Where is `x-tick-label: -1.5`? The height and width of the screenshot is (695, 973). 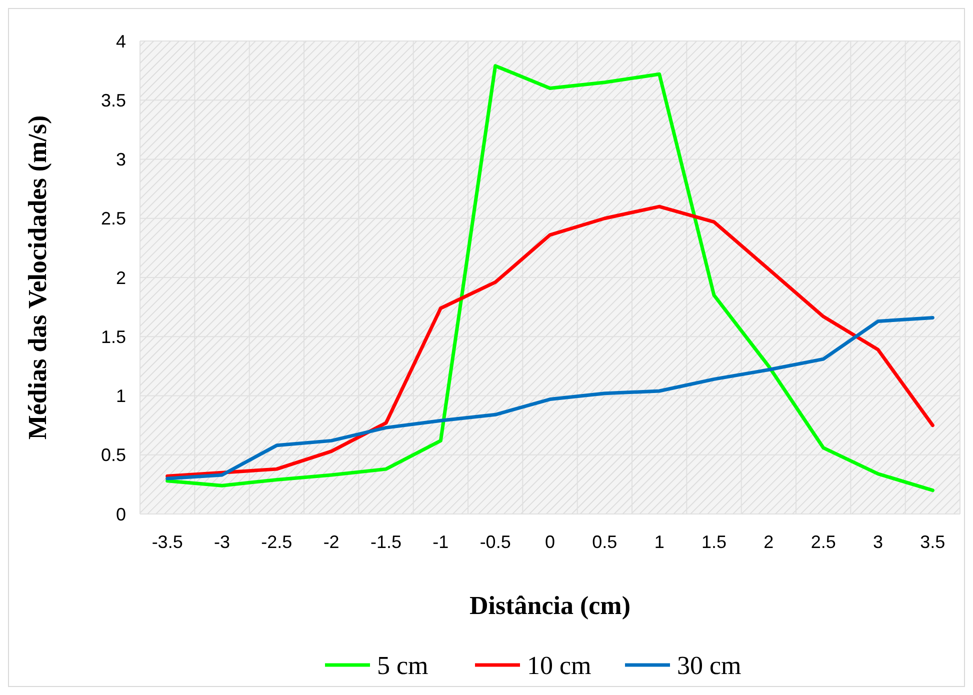 x-tick-label: -1.5 is located at coordinates (386, 542).